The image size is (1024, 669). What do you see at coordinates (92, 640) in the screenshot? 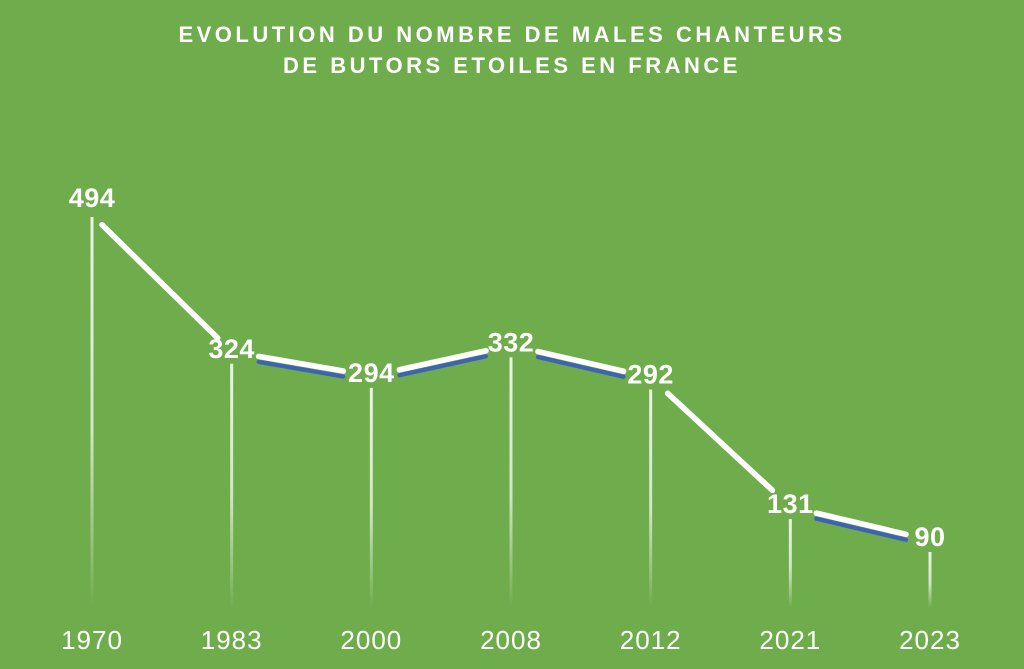
I see `x-axis-label: 1970` at bounding box center [92, 640].